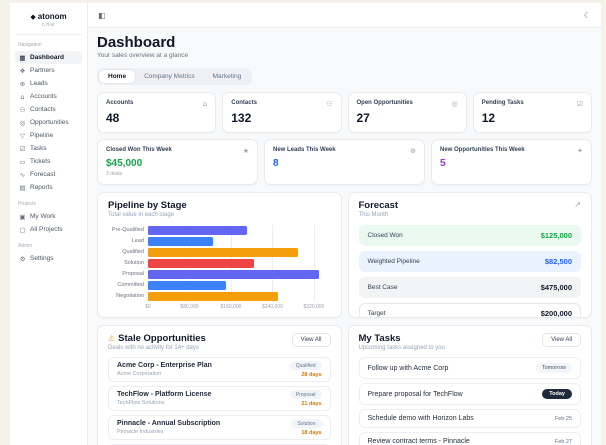 The height and width of the screenshot is (445, 606). I want to click on tab-marketing: Marketing, so click(227, 77).